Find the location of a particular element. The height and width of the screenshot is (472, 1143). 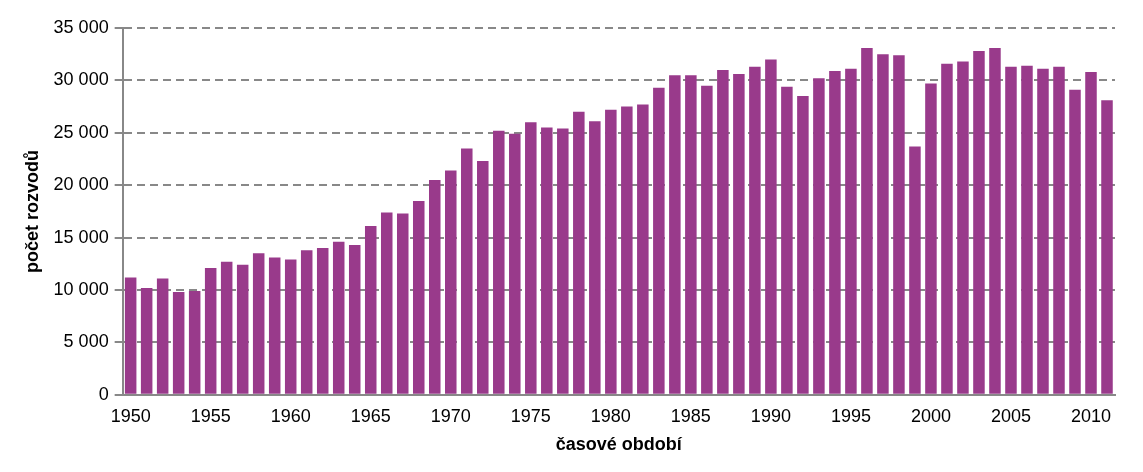

x-tick-label: 2010 is located at coordinates (1091, 415).